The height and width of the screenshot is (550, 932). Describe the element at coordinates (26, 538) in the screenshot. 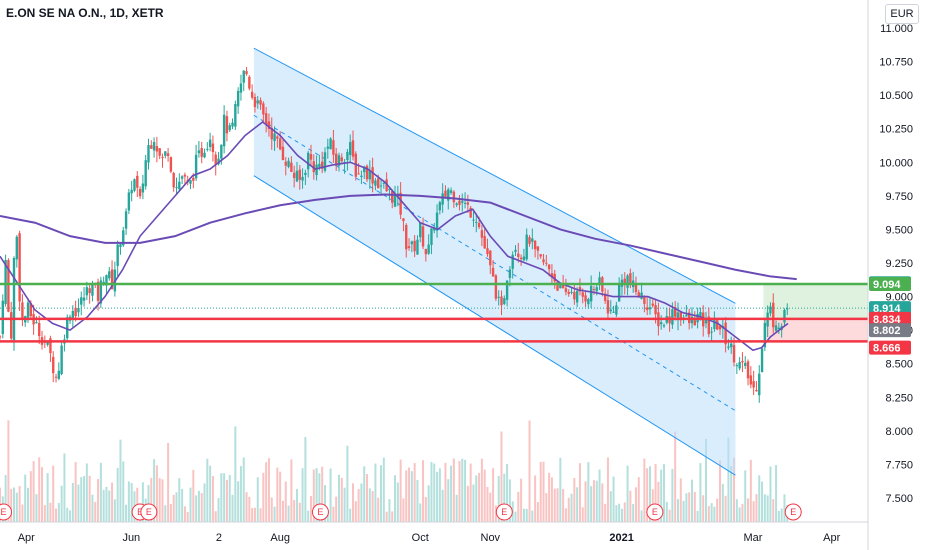

I see `x-tick-label: Apr` at that location.